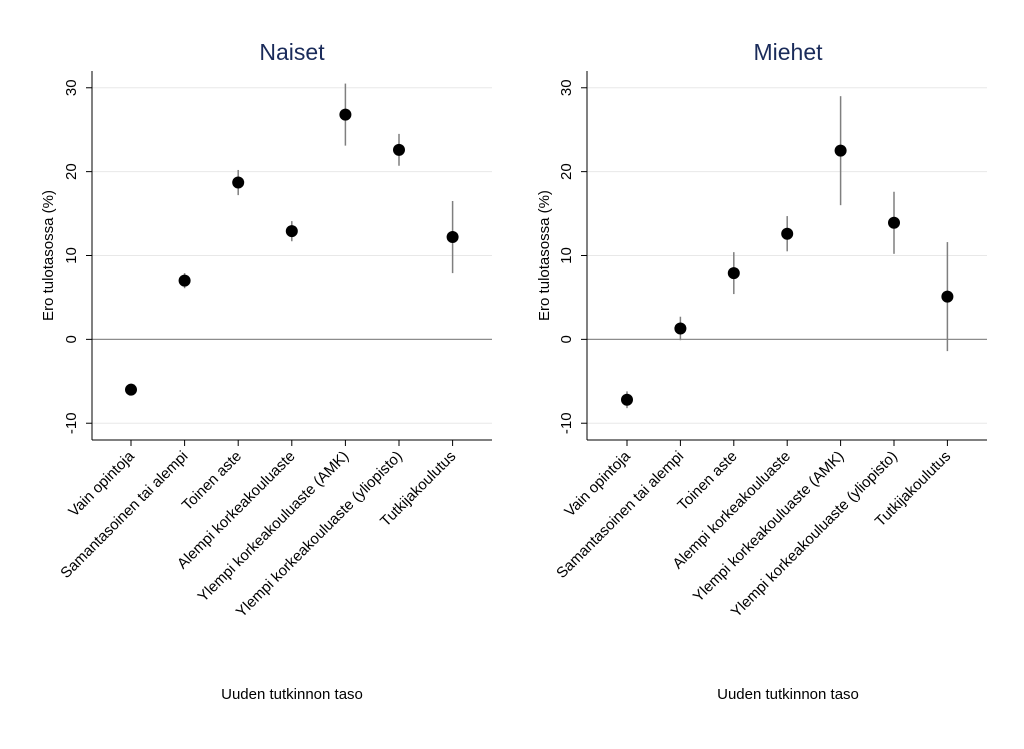 This screenshot has width=1024, height=749. Describe the element at coordinates (292, 52) in the screenshot. I see `chart-title: Naiset` at that location.